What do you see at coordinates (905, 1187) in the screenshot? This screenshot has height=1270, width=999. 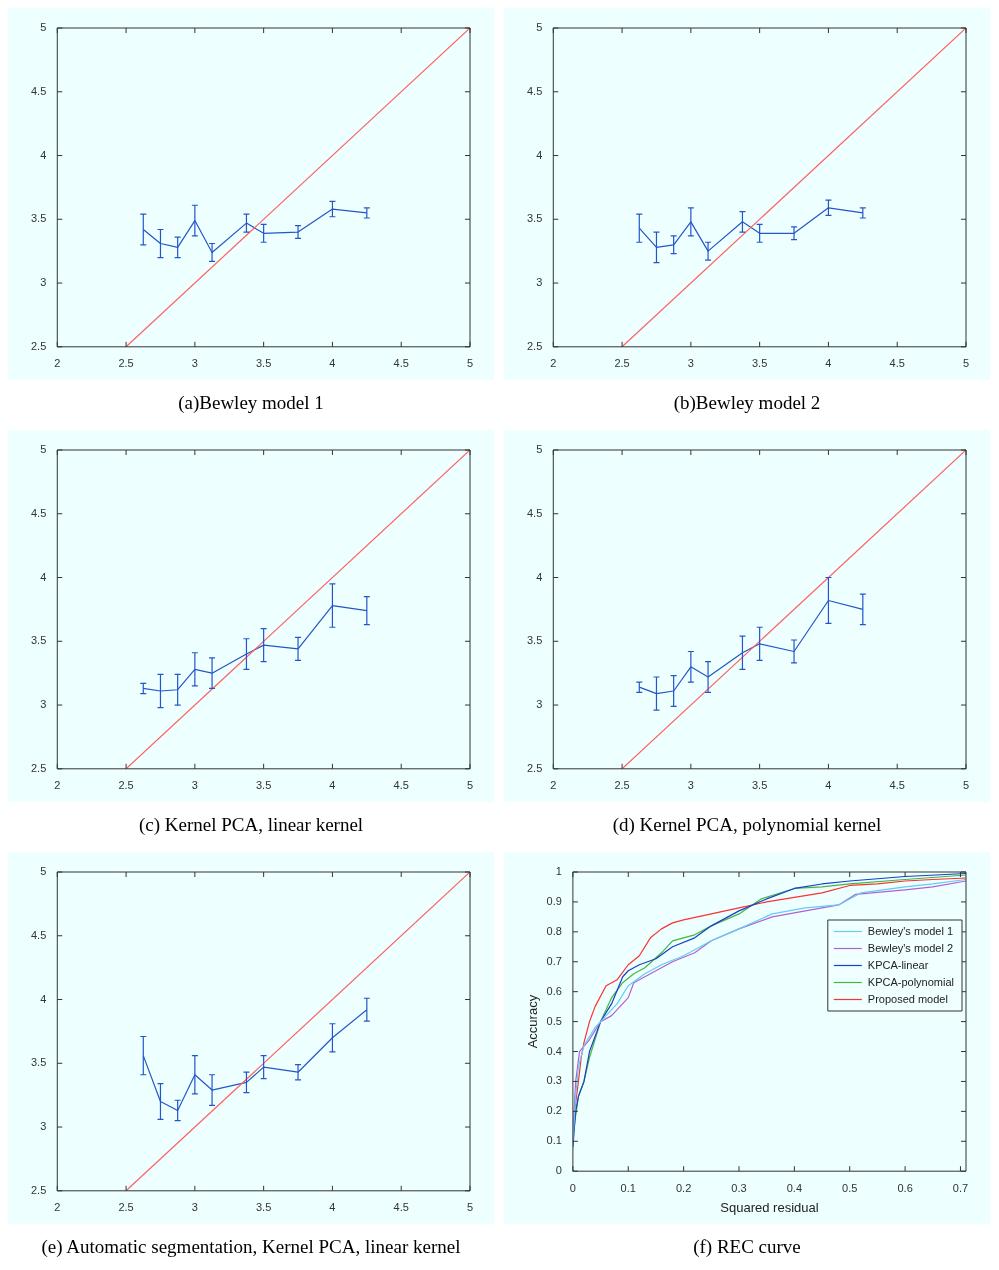 I see `x-tick-label: 0.6` at bounding box center [905, 1187].